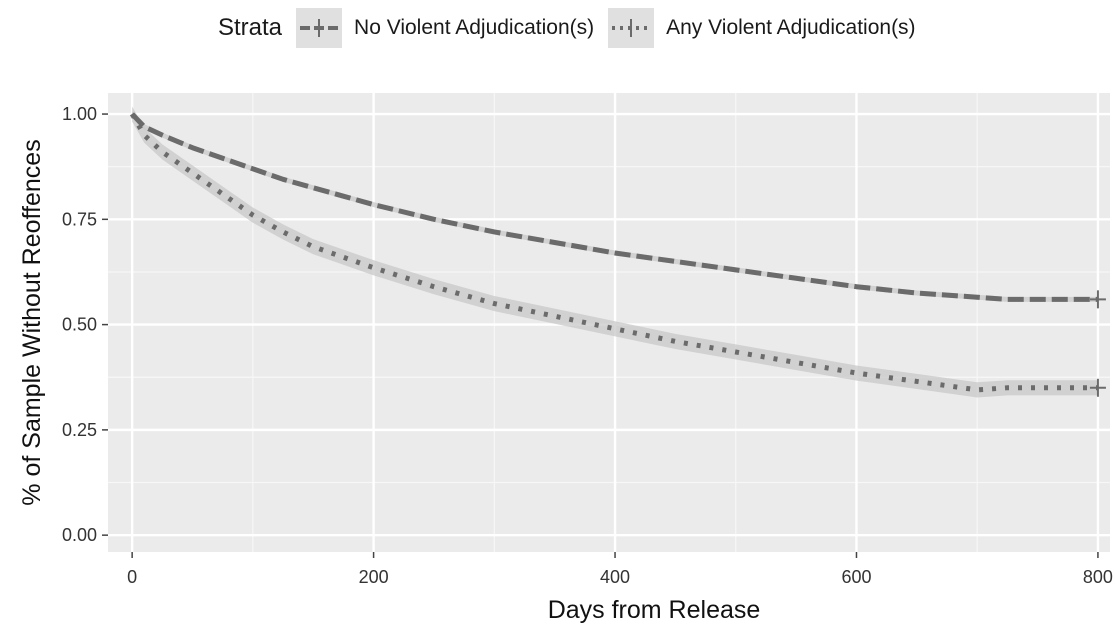 Image resolution: width=1115 pixels, height=628 pixels. What do you see at coordinates (32, 322) in the screenshot?
I see `y-axis-title: % of Sample Without Reoffences` at bounding box center [32, 322].